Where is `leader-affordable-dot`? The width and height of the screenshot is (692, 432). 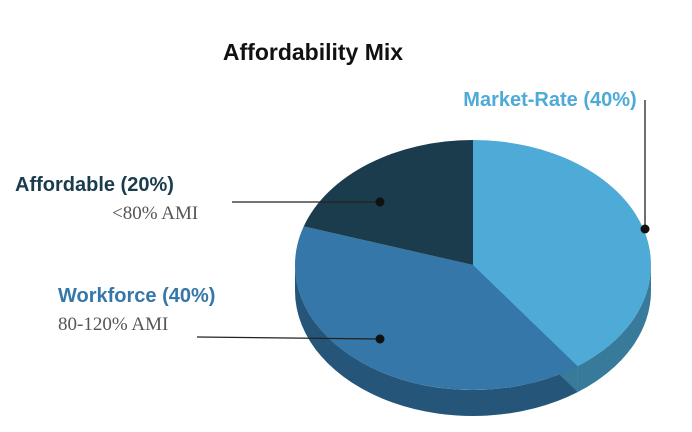
leader-affordable-dot is located at coordinates (380, 202).